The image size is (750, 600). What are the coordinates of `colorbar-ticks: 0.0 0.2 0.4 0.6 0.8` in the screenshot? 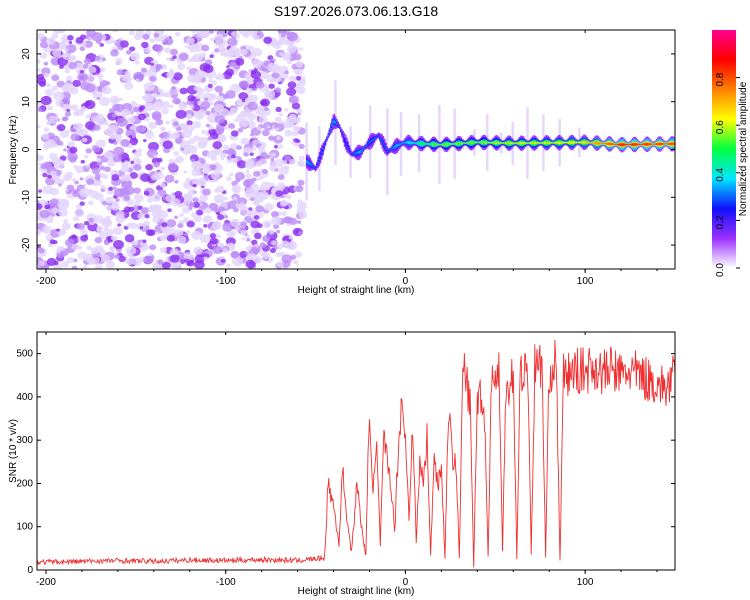 It's located at (727, 174).